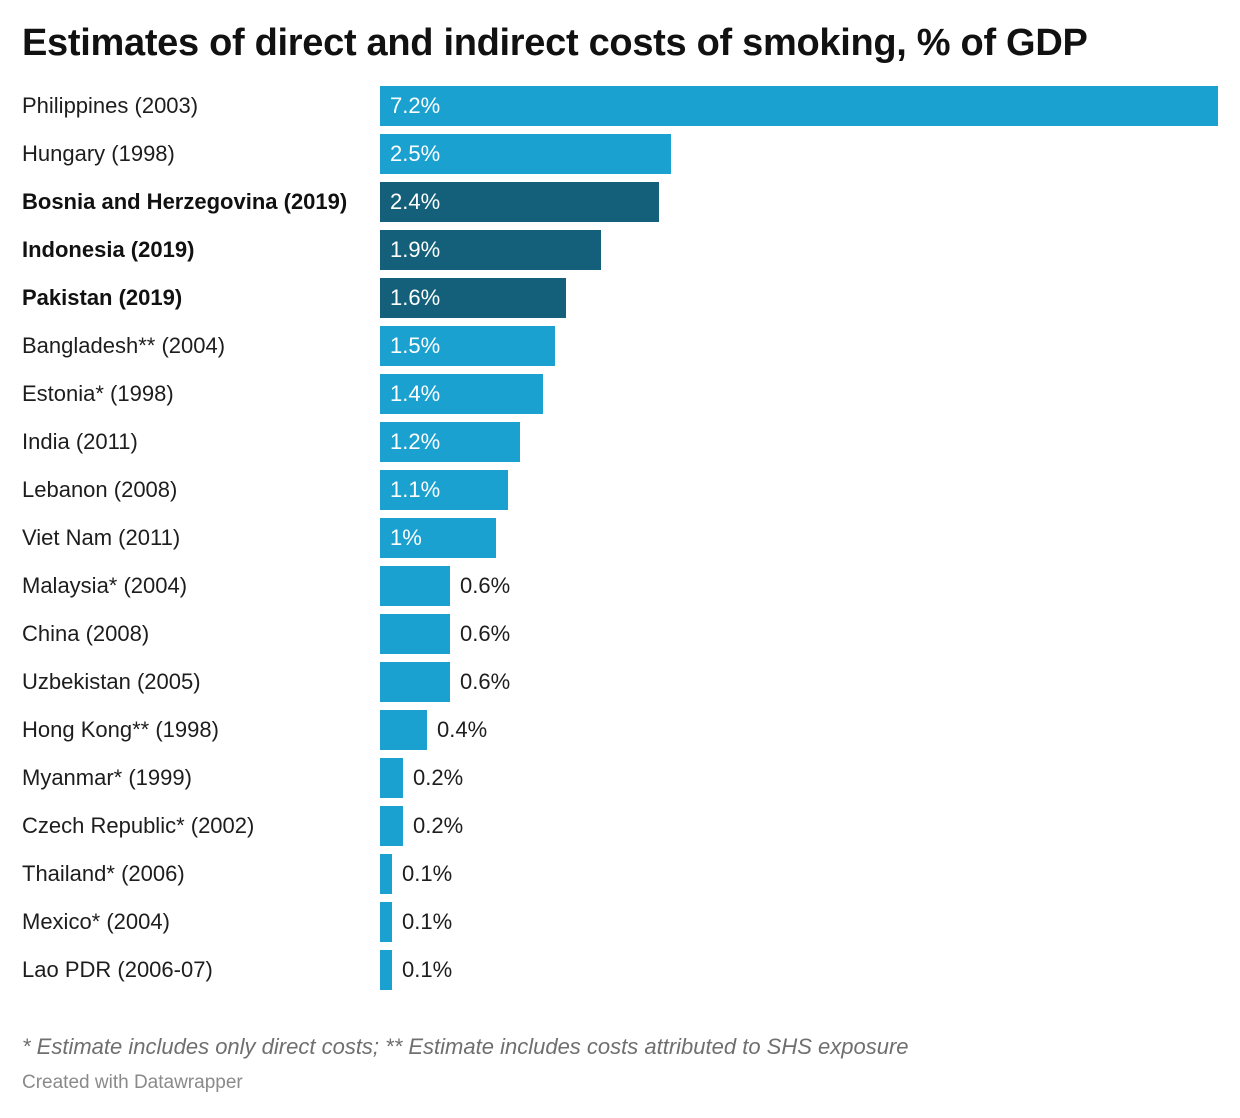 This screenshot has width=1240, height=1118. What do you see at coordinates (620, 922) in the screenshot?
I see `bar-row: Mexico* (2004) 0.1%` at bounding box center [620, 922].